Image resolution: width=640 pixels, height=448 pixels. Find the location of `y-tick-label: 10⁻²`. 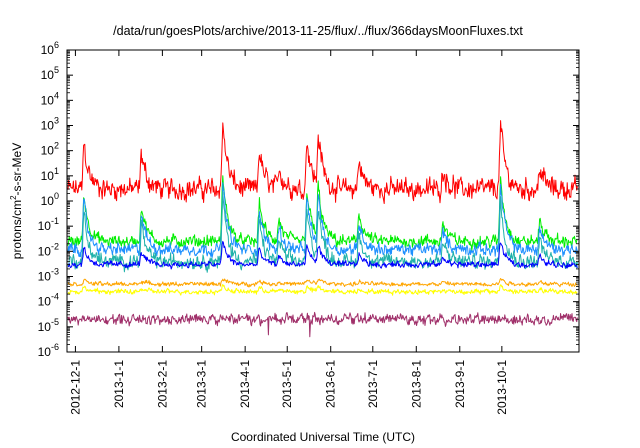

y-tick-label: 10⁻² is located at coordinates (48, 249).